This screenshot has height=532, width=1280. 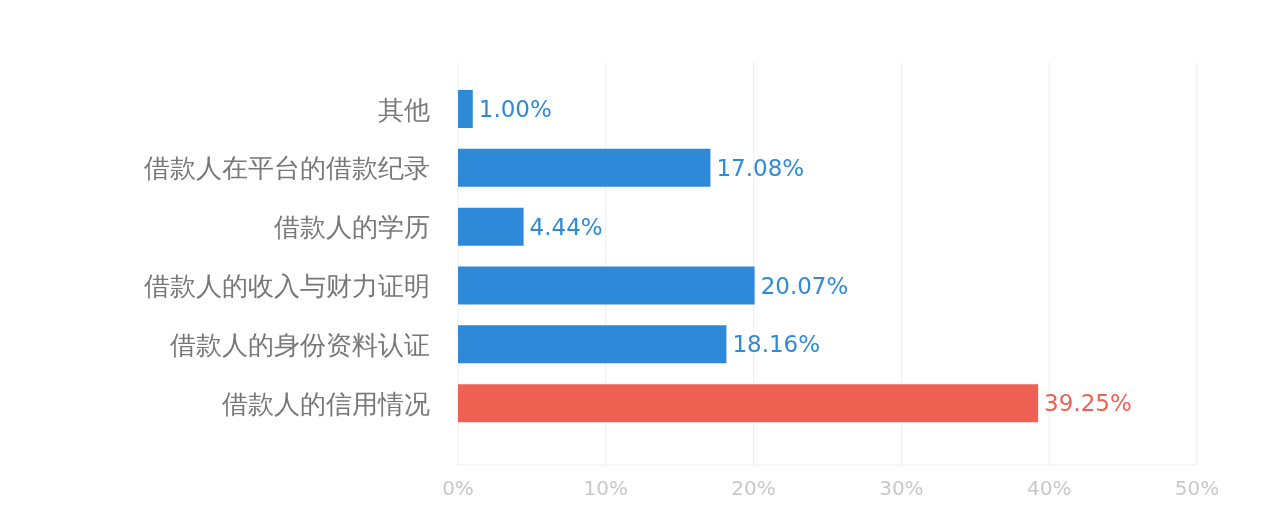 What do you see at coordinates (566, 226) in the screenshot?
I see `data-label: 4.44%` at bounding box center [566, 226].